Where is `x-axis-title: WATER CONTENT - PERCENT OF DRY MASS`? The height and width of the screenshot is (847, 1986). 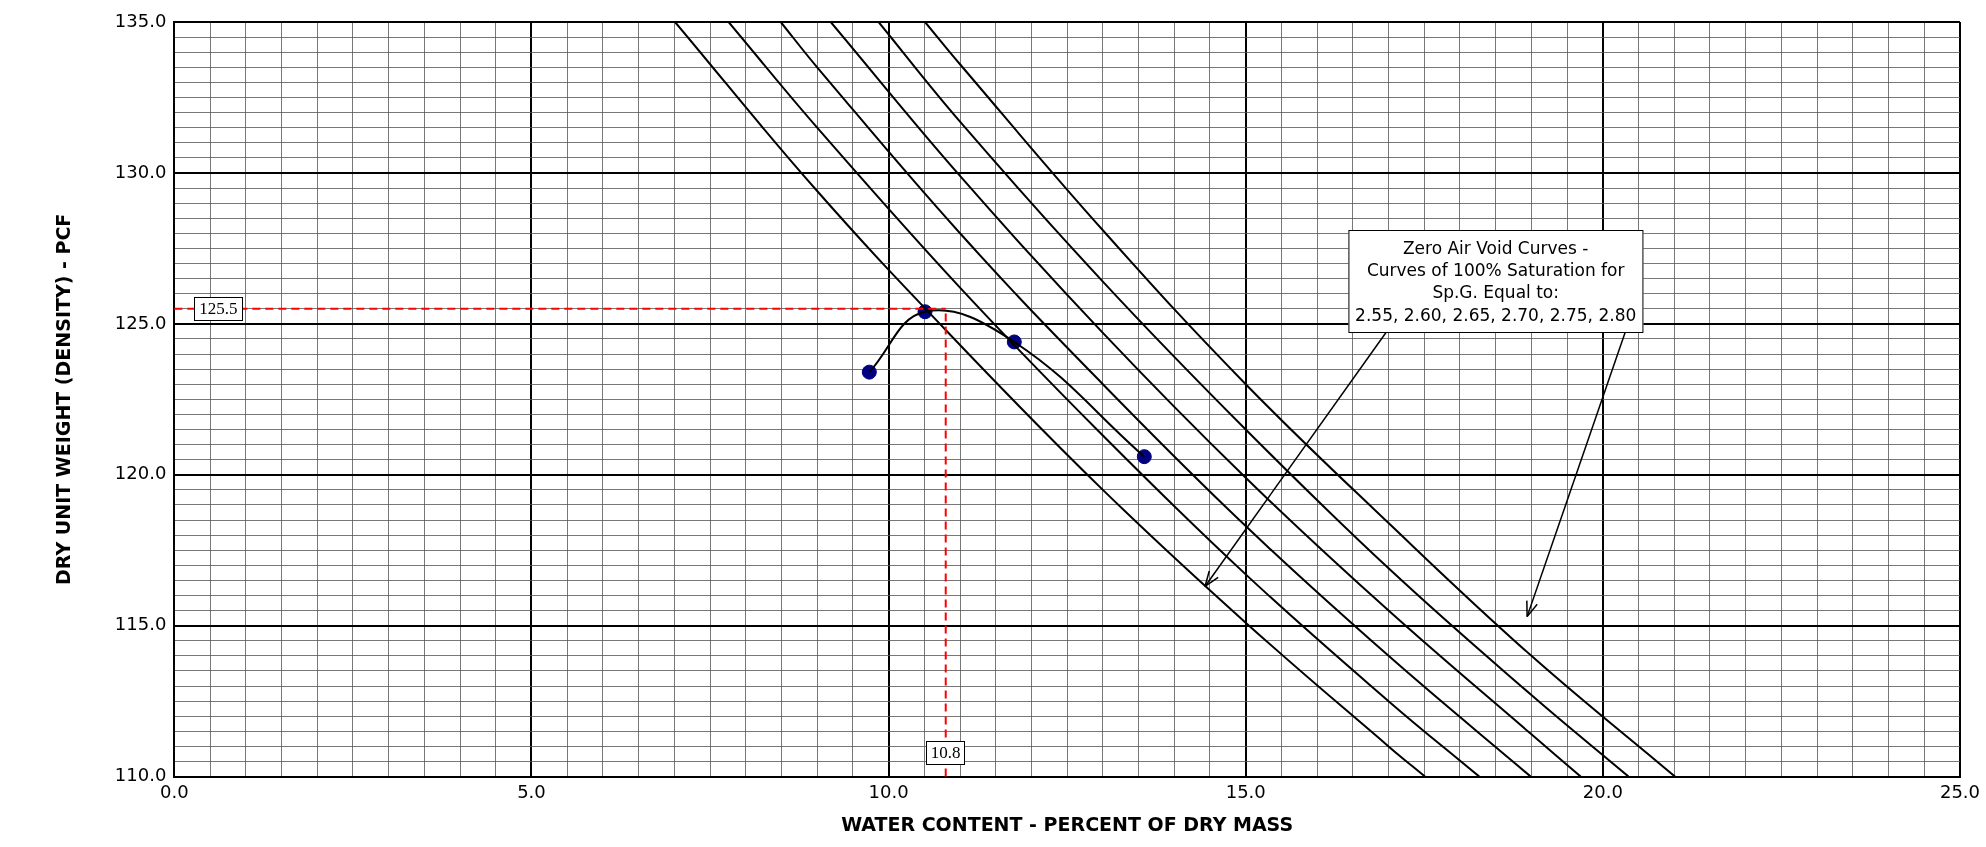
x-axis-title: WATER CONTENT - PERCENT OF DRY MASS is located at coordinates (1067, 823).